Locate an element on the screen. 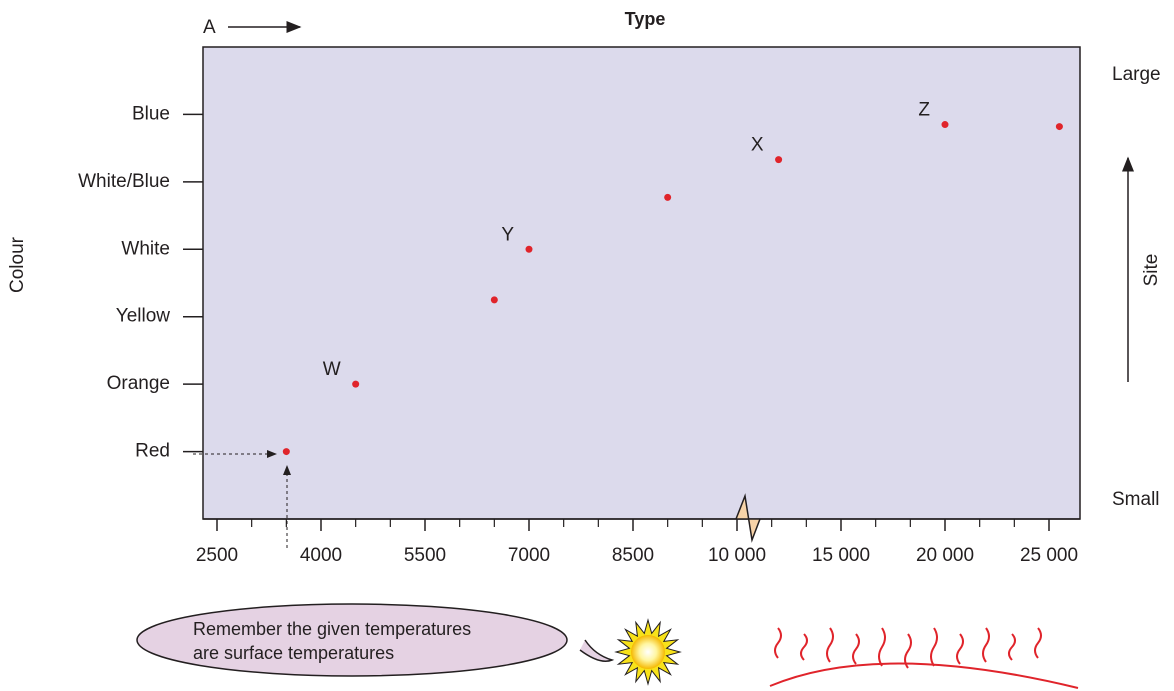 The height and width of the screenshot is (691, 1174). side-label: Site is located at coordinates (1151, 270).